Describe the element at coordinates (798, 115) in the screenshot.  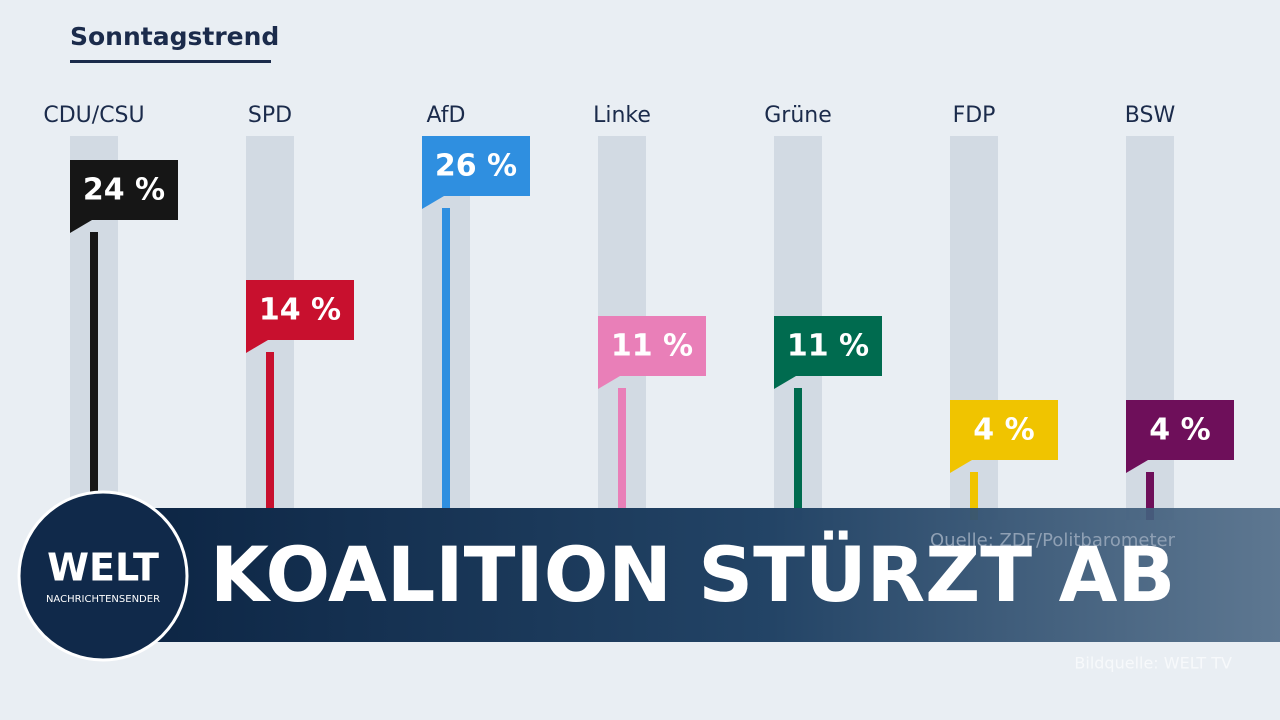
I see `category-label: Grüne` at that location.